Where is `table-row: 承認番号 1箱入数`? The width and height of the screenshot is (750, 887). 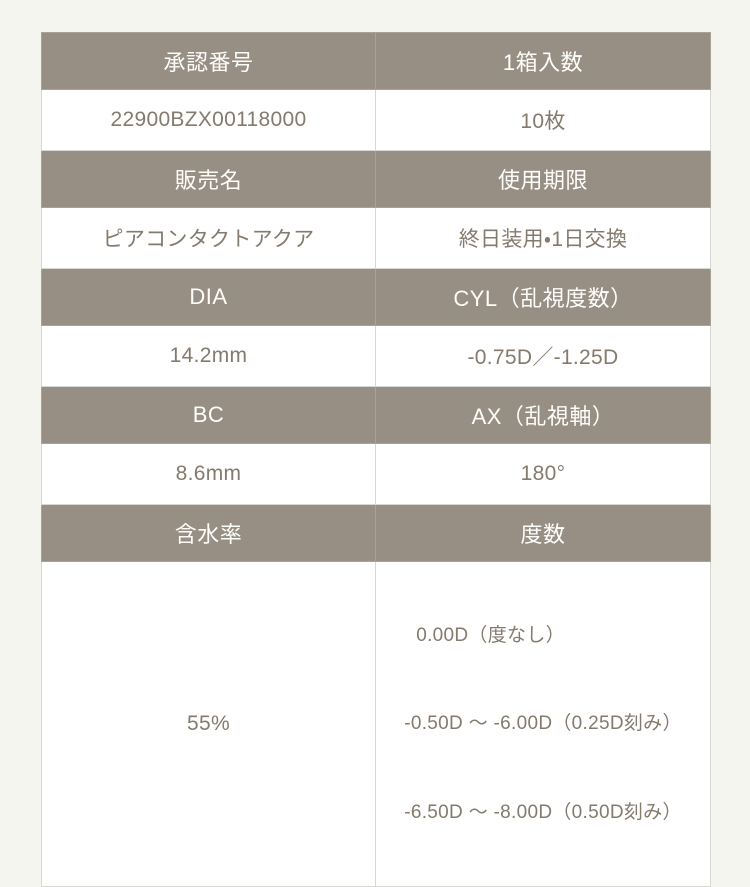 table-row: 承認番号 1箱入数 is located at coordinates (376, 61).